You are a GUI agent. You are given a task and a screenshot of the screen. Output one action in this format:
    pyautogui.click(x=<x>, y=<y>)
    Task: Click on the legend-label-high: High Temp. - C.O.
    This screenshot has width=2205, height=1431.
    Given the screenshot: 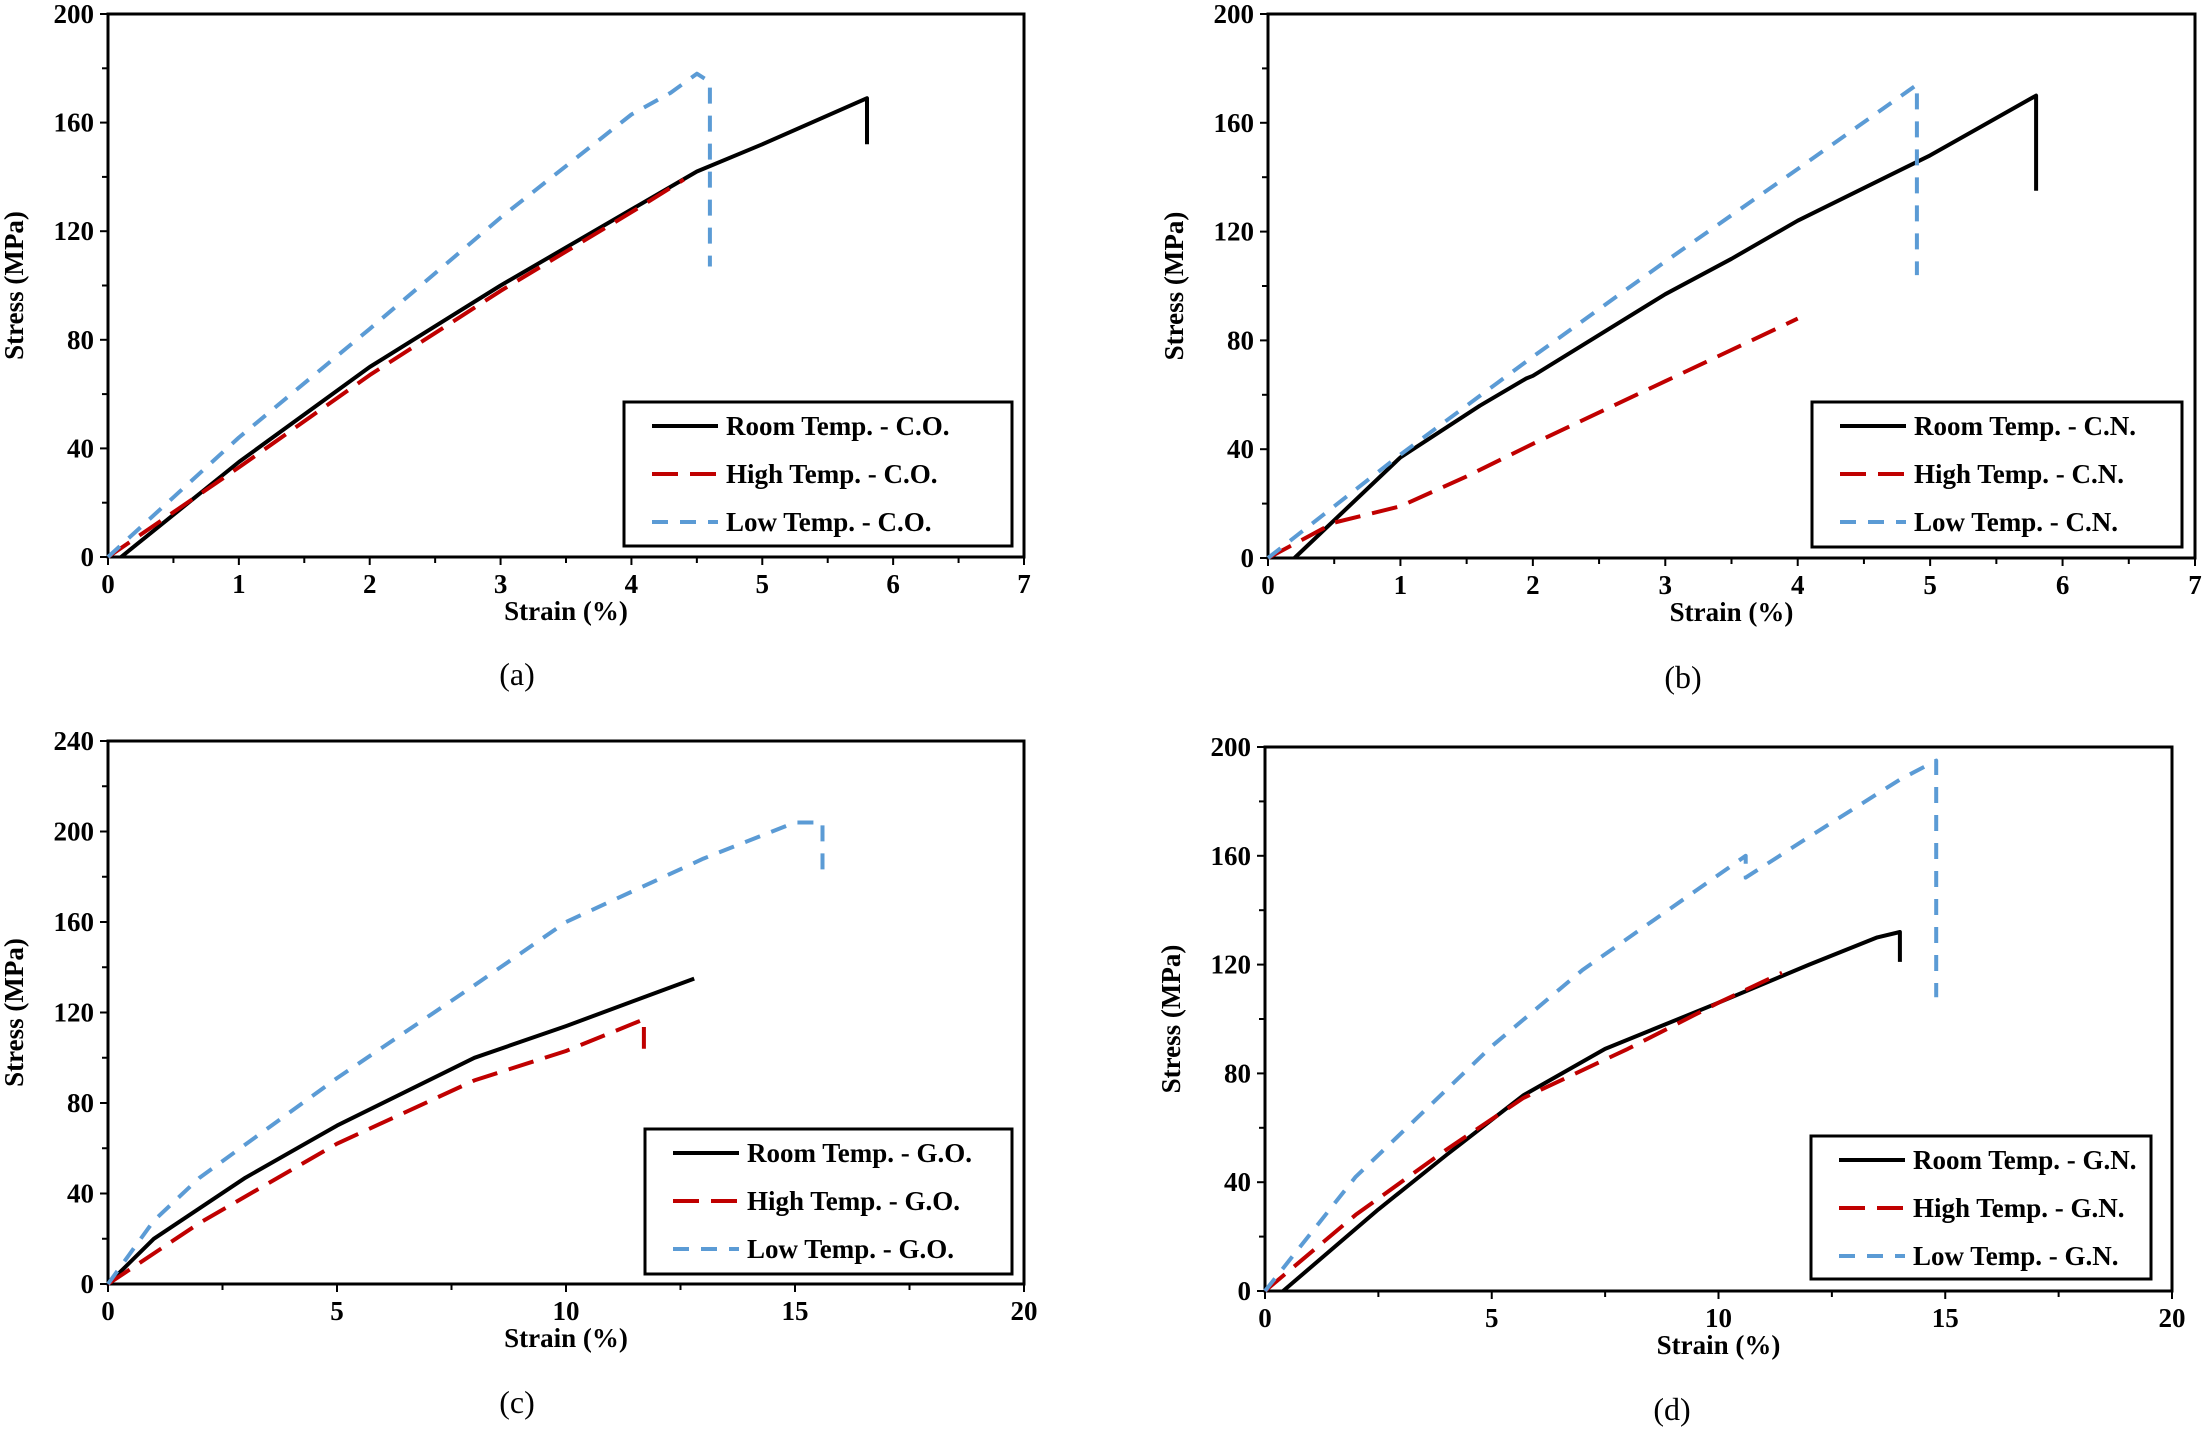 What is the action you would take?
    pyautogui.click(x=832, y=474)
    